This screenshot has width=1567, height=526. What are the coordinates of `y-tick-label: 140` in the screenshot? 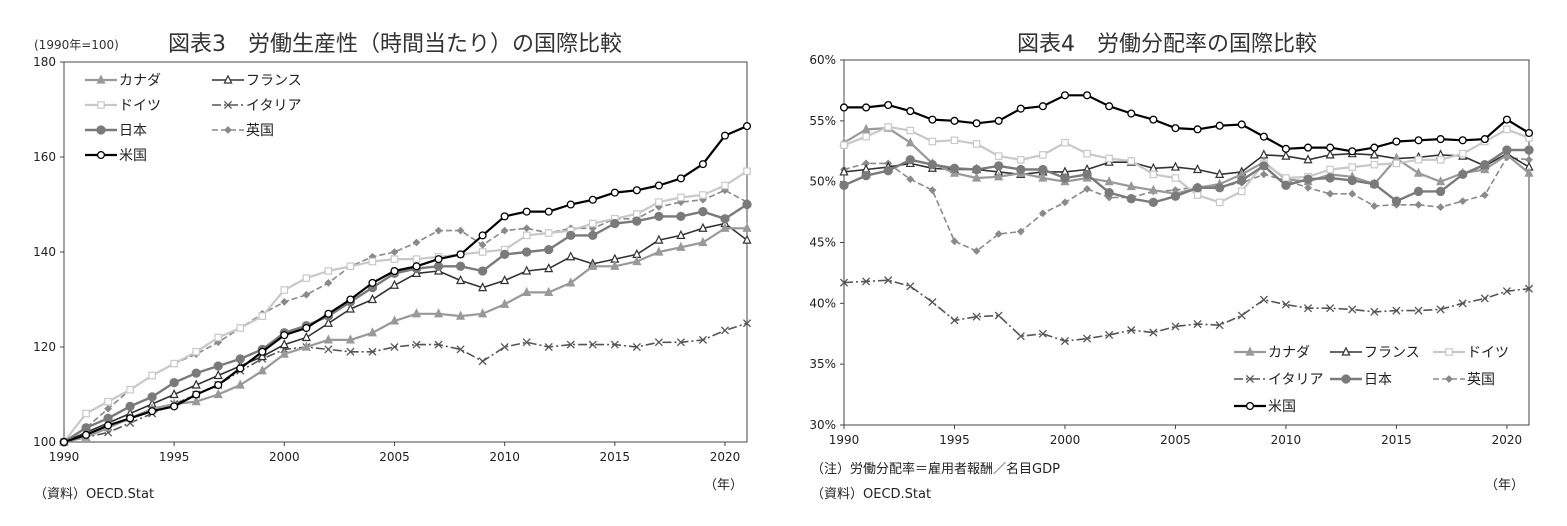 It's located at (44, 252).